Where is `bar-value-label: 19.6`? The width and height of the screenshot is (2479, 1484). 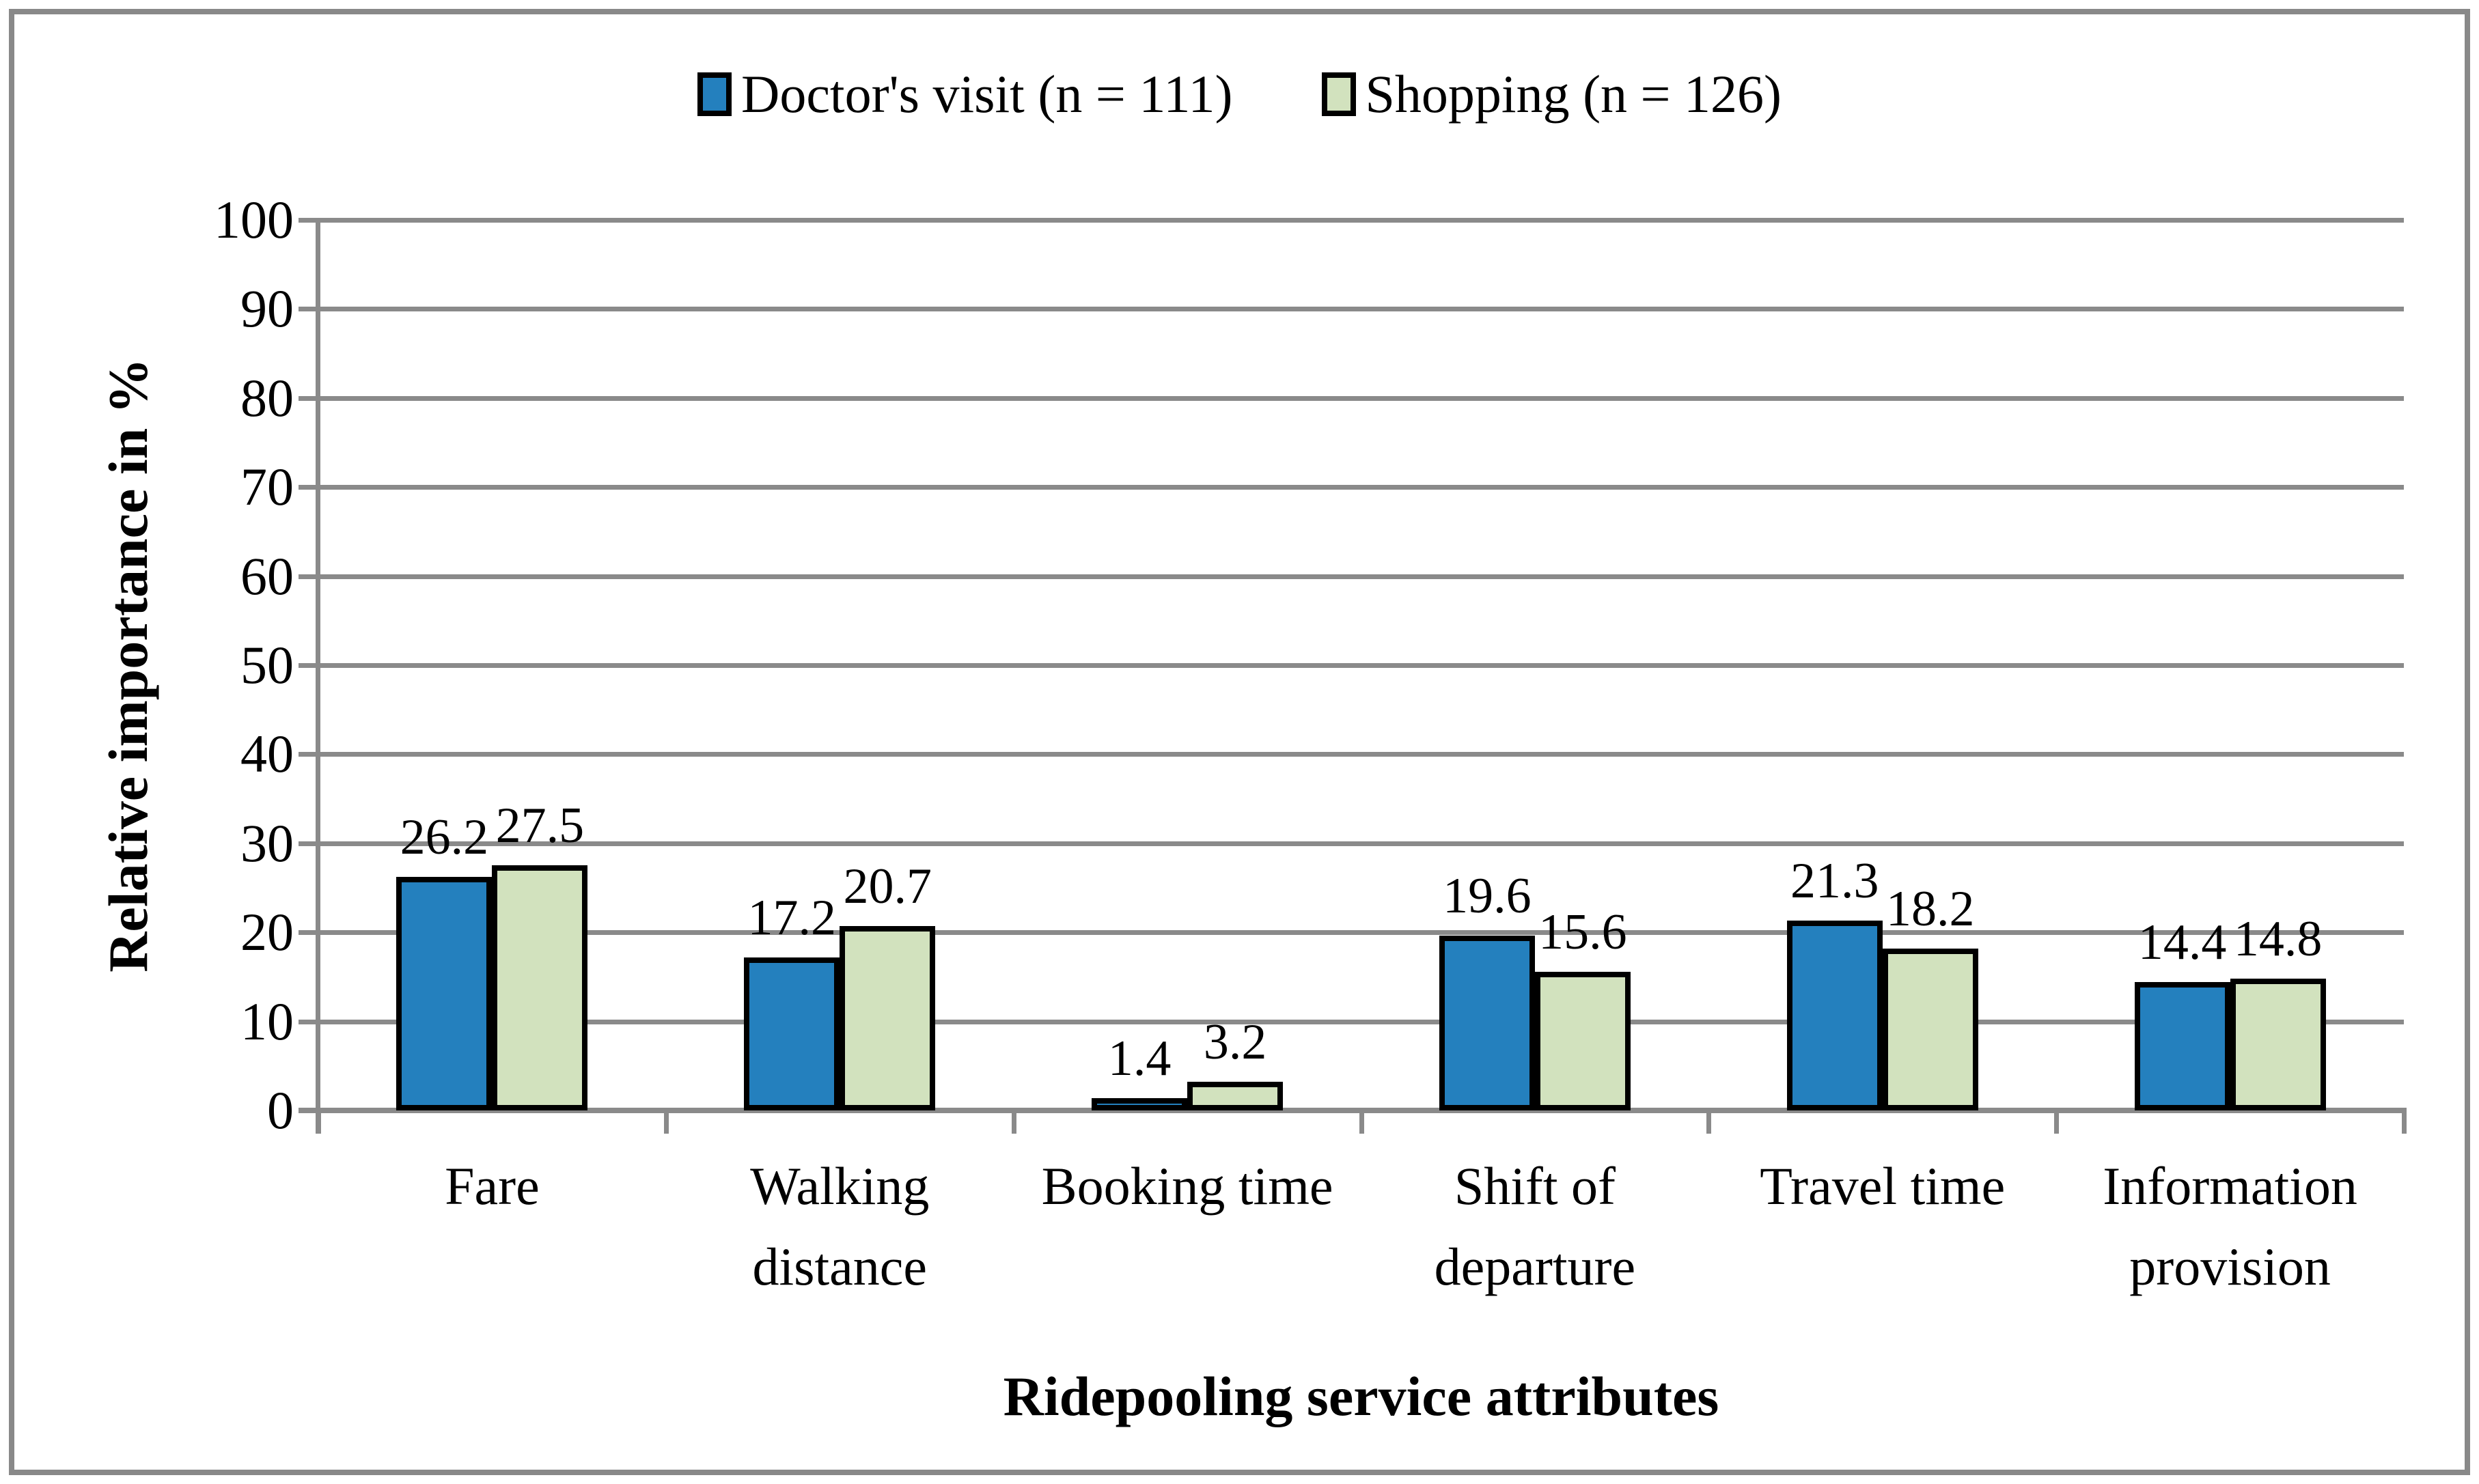 bar-value-label: 19.6 is located at coordinates (1487, 896).